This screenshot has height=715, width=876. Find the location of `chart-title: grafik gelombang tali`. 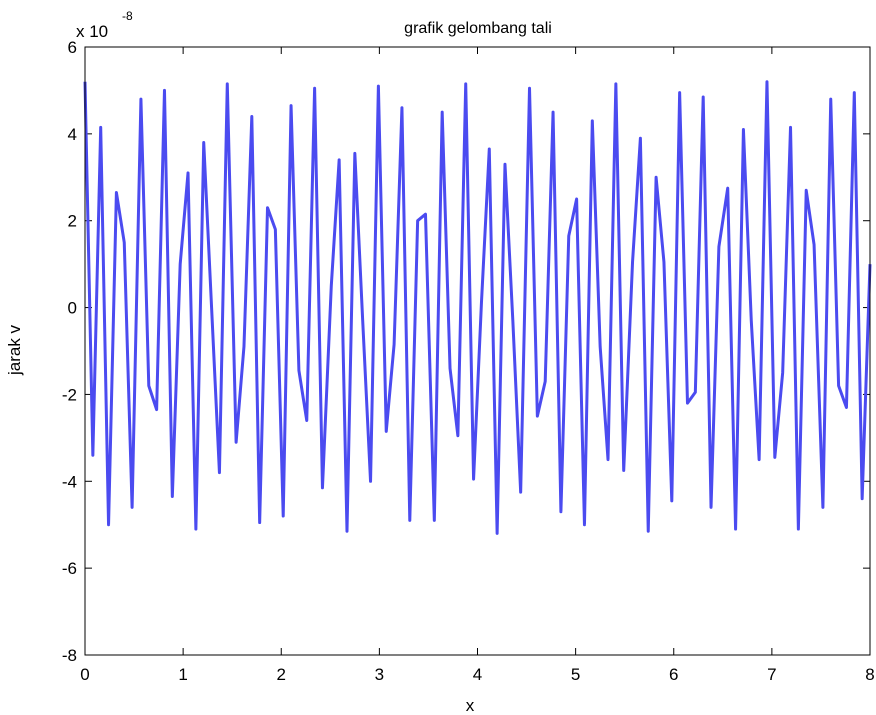

chart-title: grafik gelombang tali is located at coordinates (478, 28).